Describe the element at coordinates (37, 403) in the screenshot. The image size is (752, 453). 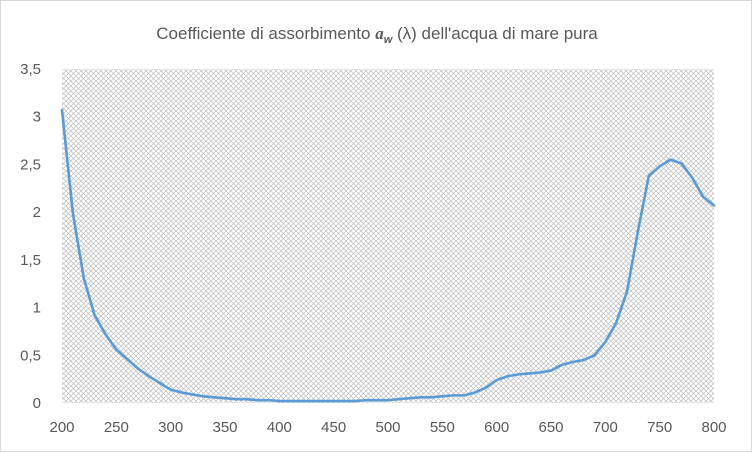
I see `y-tick-label: 0` at that location.